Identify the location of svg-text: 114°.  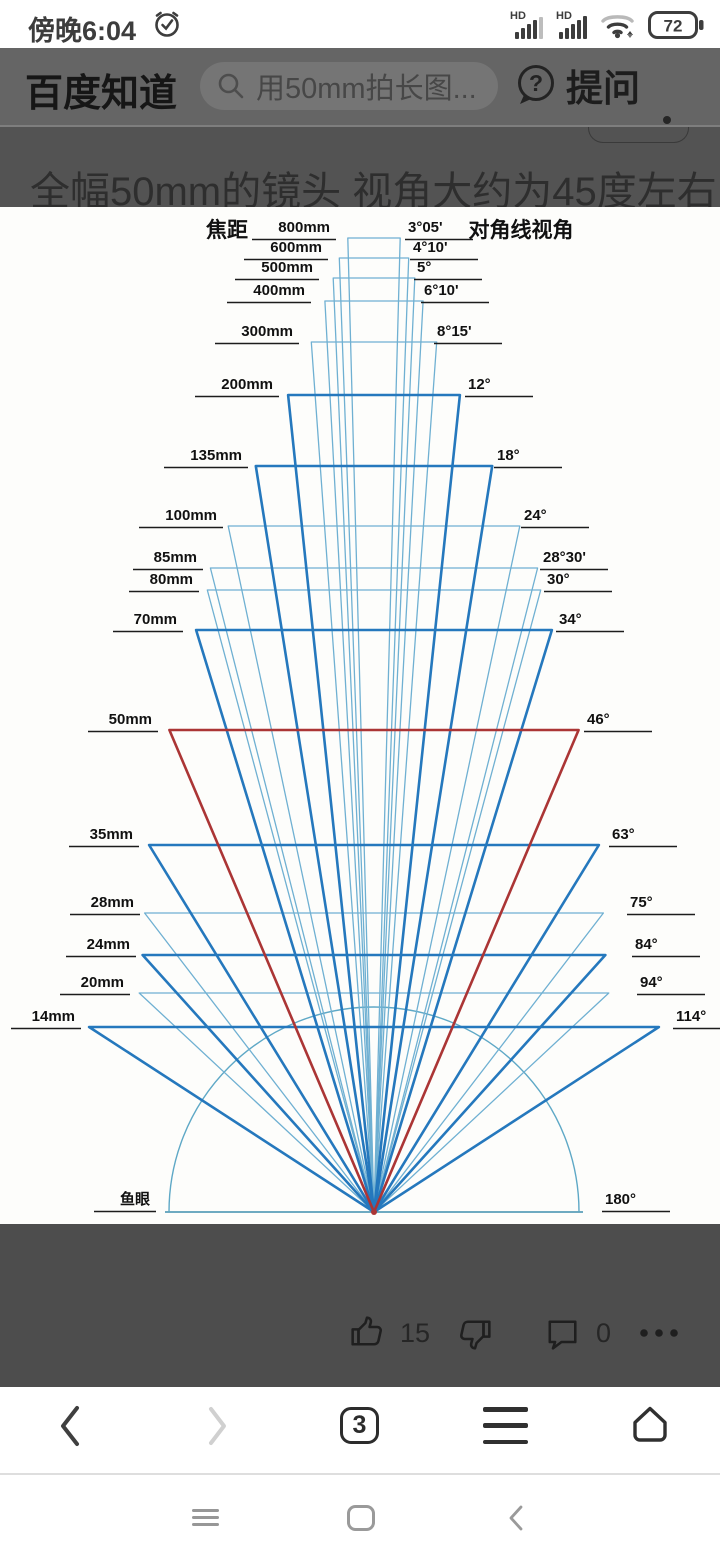
(691, 1016).